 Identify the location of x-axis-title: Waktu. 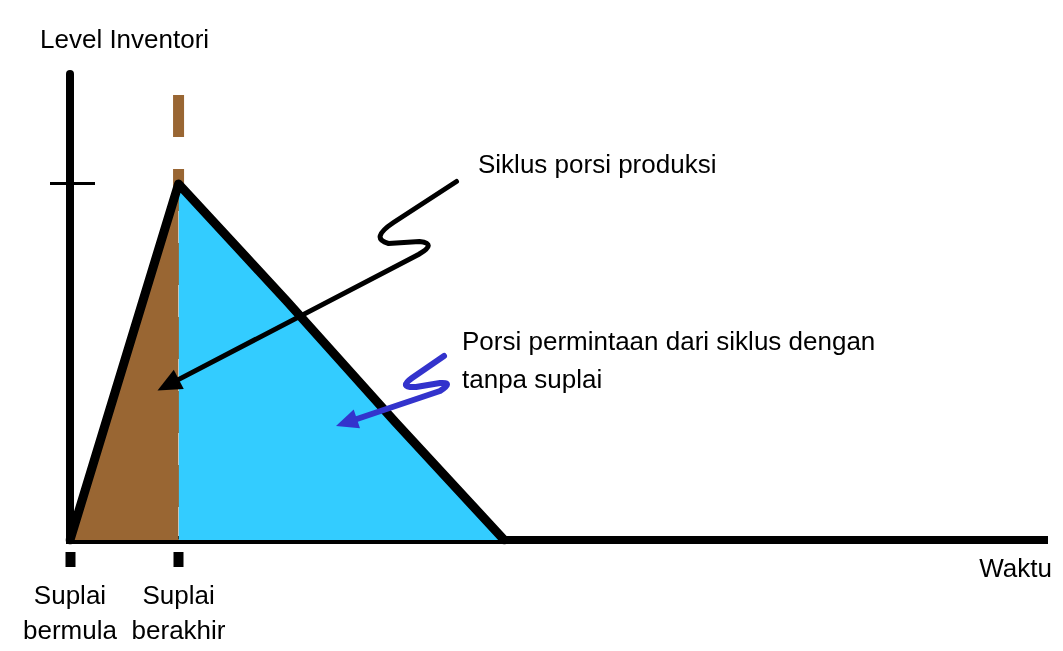
(1015, 568).